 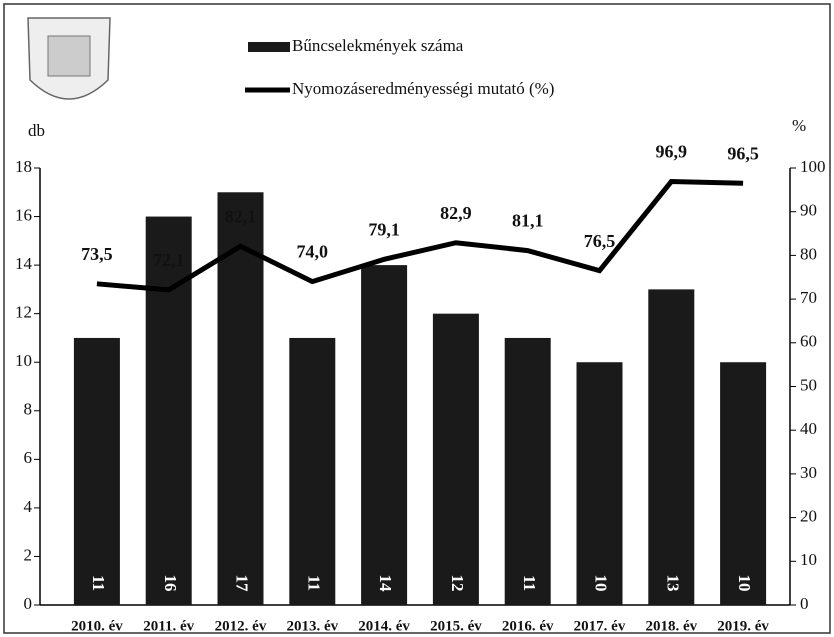 What do you see at coordinates (808, 516) in the screenshot?
I see `y2-tick-label: 20` at bounding box center [808, 516].